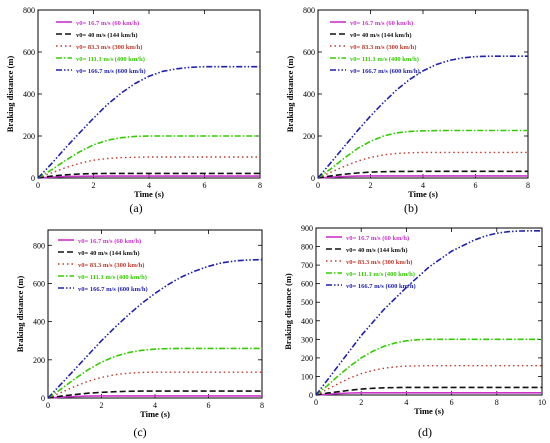 This screenshot has height=443, width=550. Describe the element at coordinates (411, 208) in the screenshot. I see `panel-label: (b)` at that location.